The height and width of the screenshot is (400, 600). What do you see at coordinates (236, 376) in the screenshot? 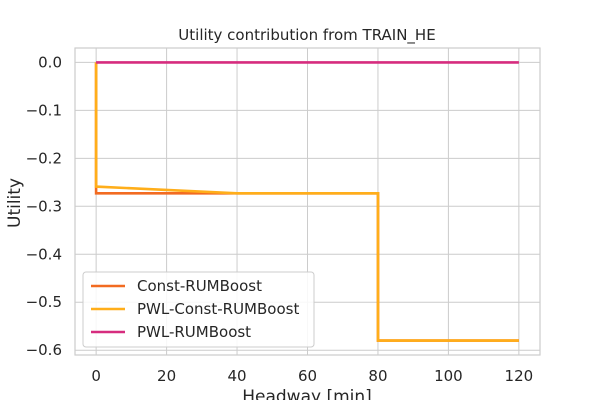
I see `x-tick-label: 40` at bounding box center [236, 376].